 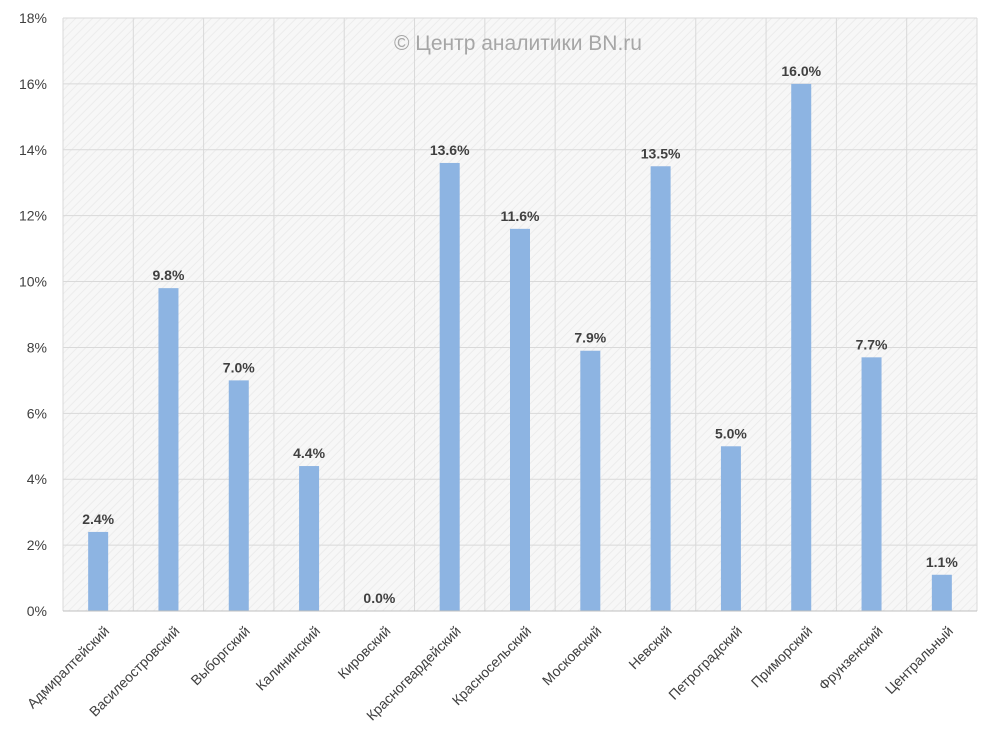 What do you see at coordinates (33, 84) in the screenshot?
I see `y-tick-label: 16%` at bounding box center [33, 84].